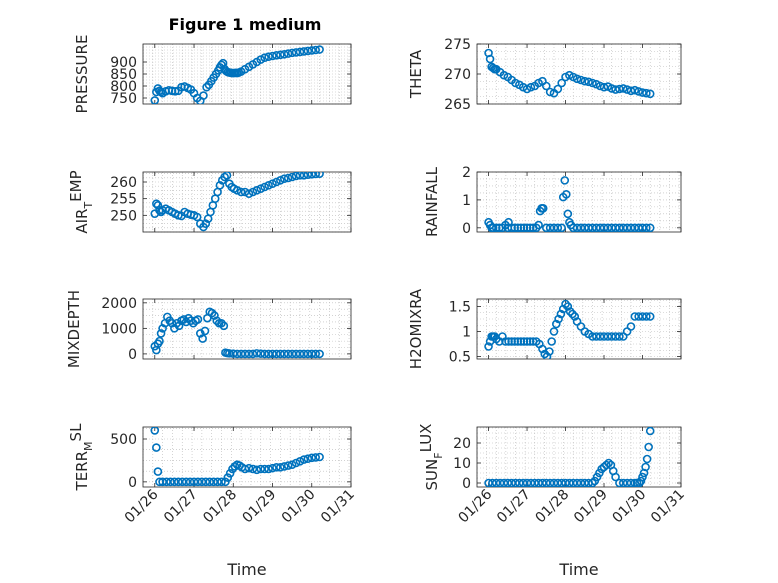 The image size is (778, 583). What do you see at coordinates (299, 507) in the screenshot?
I see `x-tick-label: 01/30` at bounding box center [299, 507].